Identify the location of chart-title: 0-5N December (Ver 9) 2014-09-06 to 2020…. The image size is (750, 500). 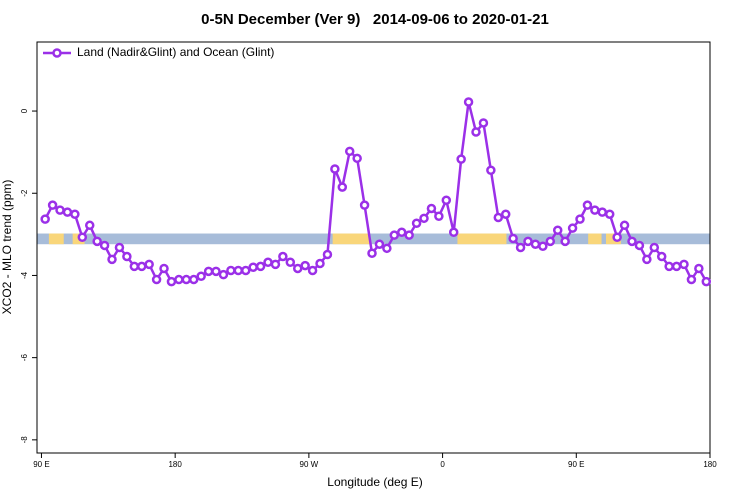
(375, 19).